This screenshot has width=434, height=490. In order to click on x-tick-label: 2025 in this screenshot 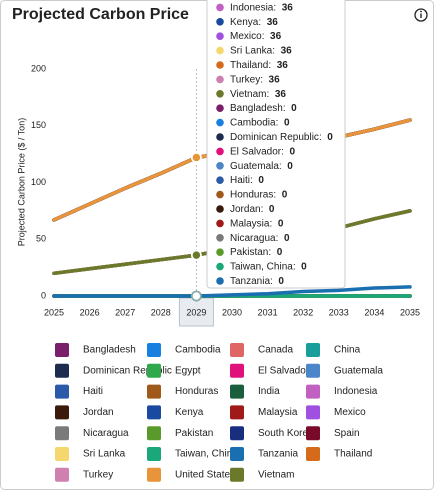, I will do `click(54, 312)`.